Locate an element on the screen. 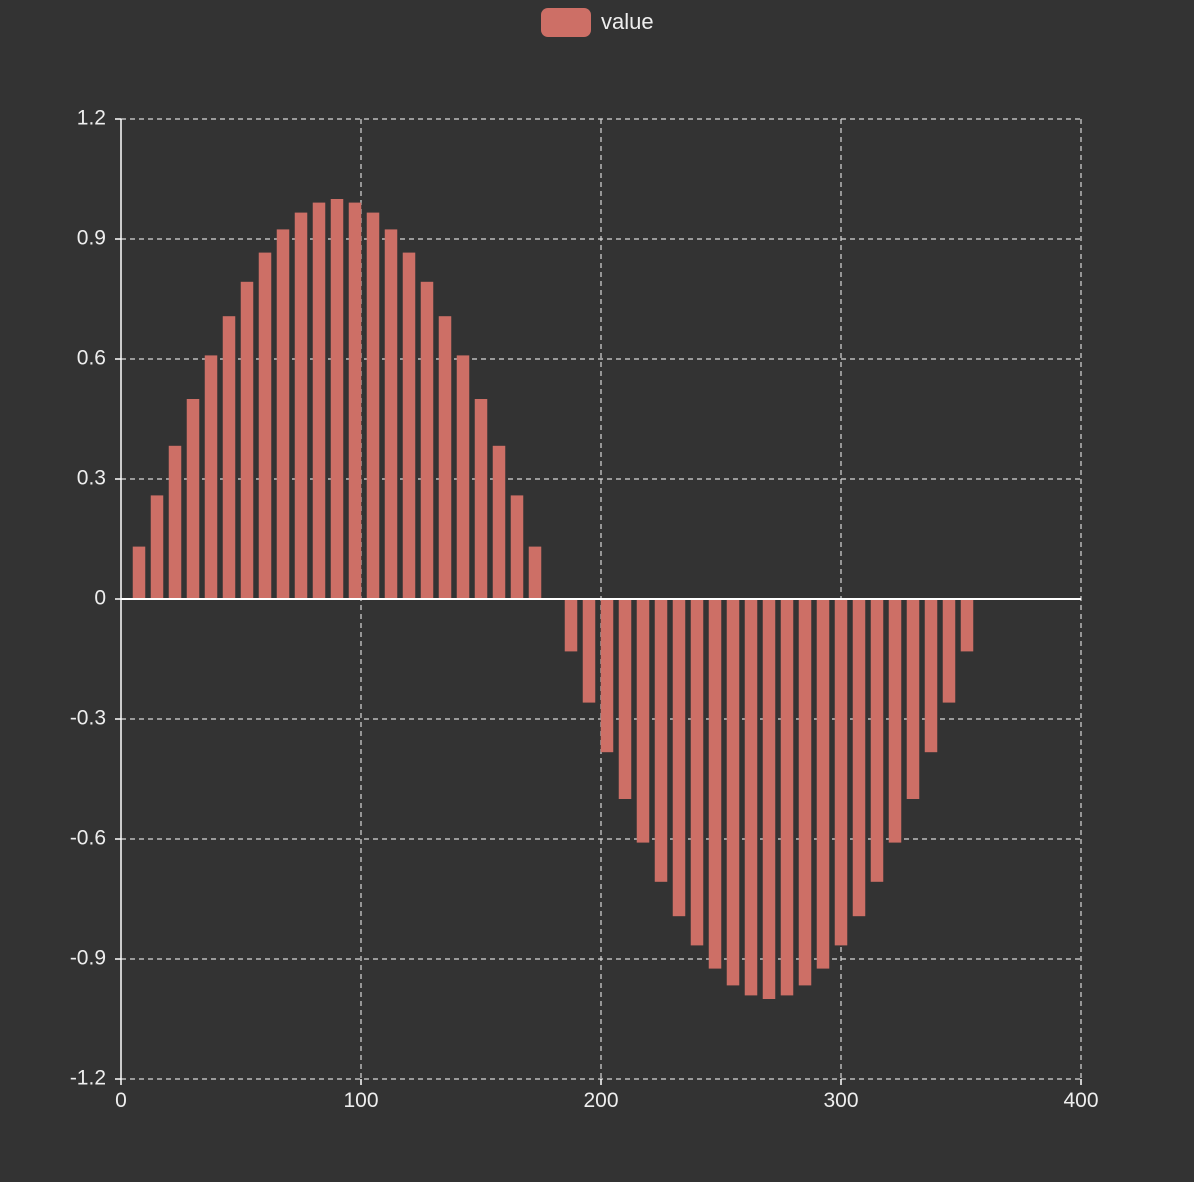 The image size is (1194, 1182). y-tick-label: -1.2 is located at coordinates (88, 1078).